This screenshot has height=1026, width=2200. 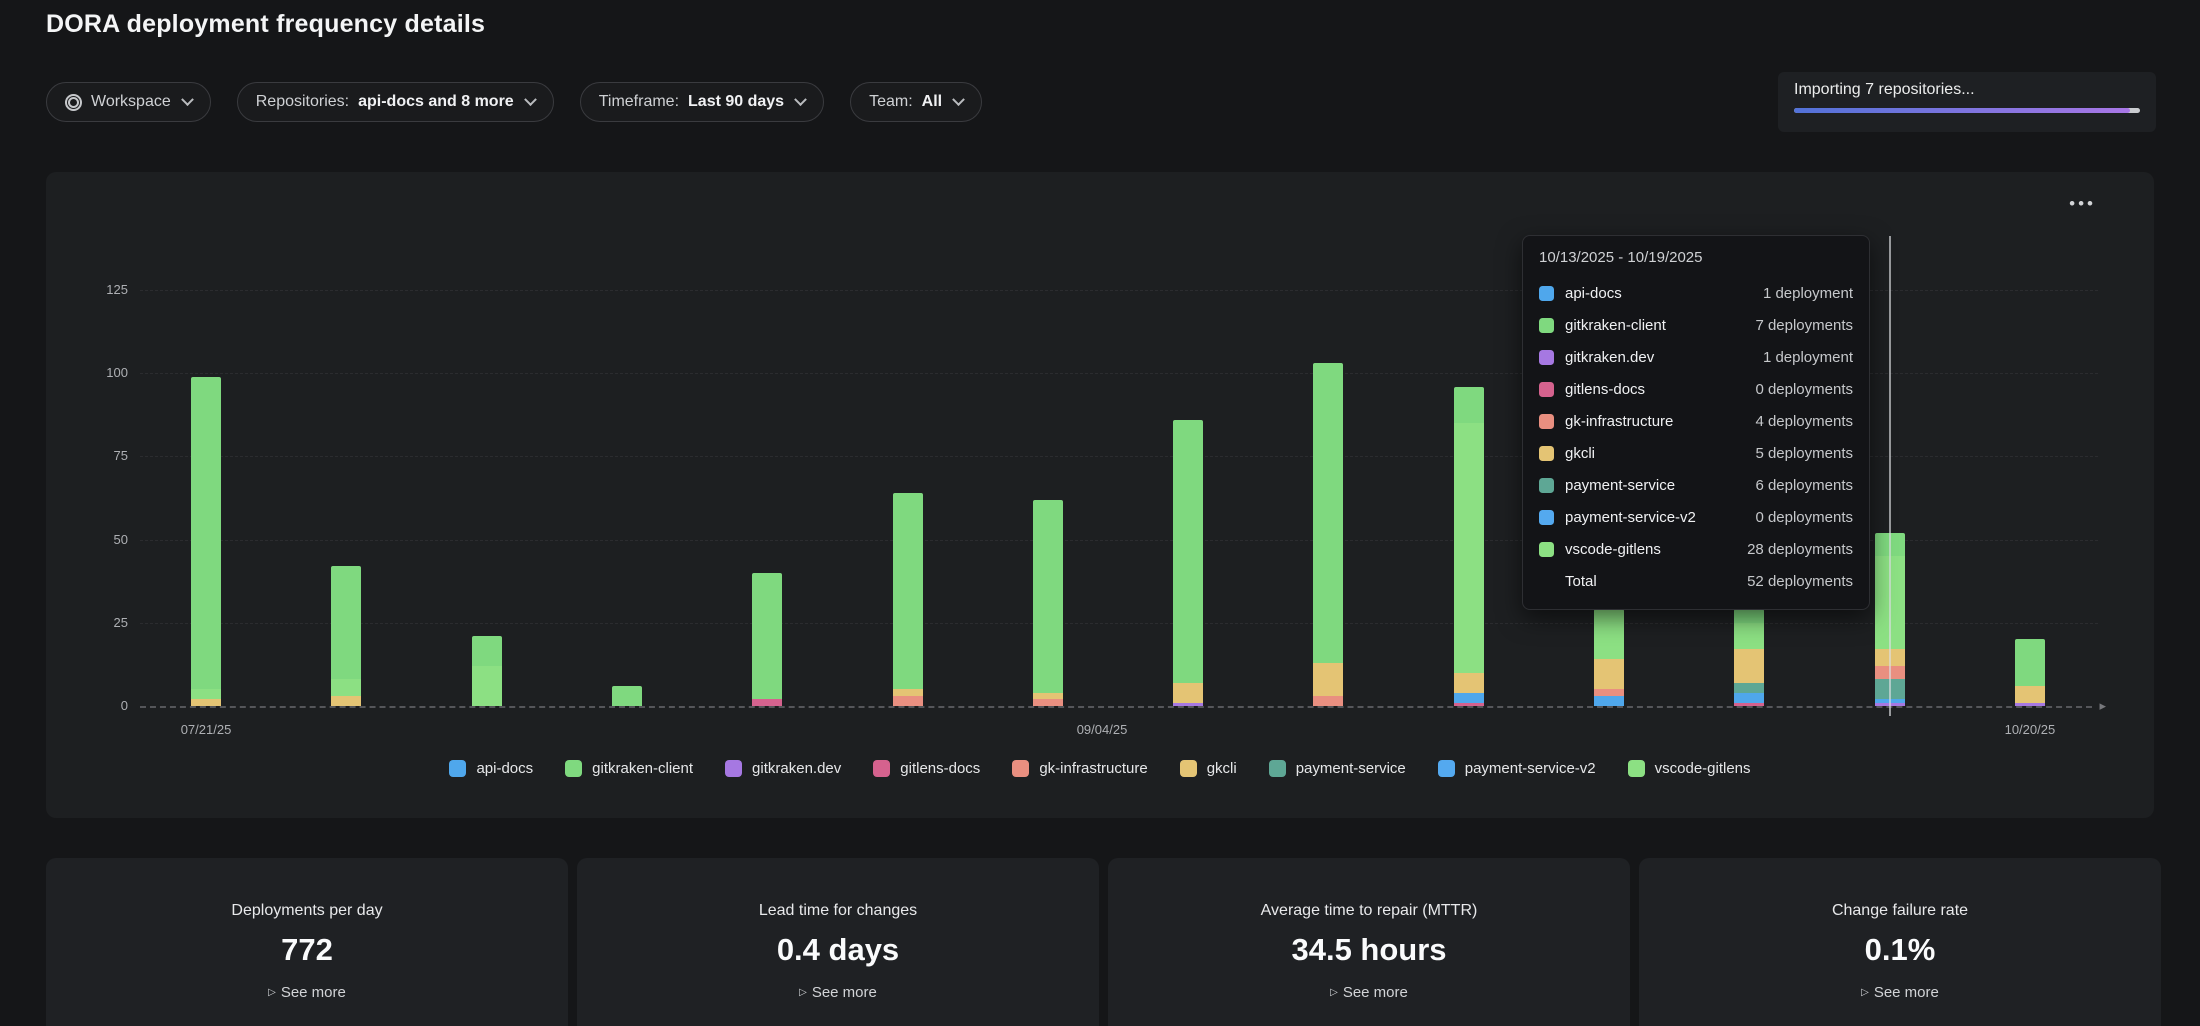 What do you see at coordinates (891, 101) in the screenshot?
I see `team-filter-prefix: Team:` at bounding box center [891, 101].